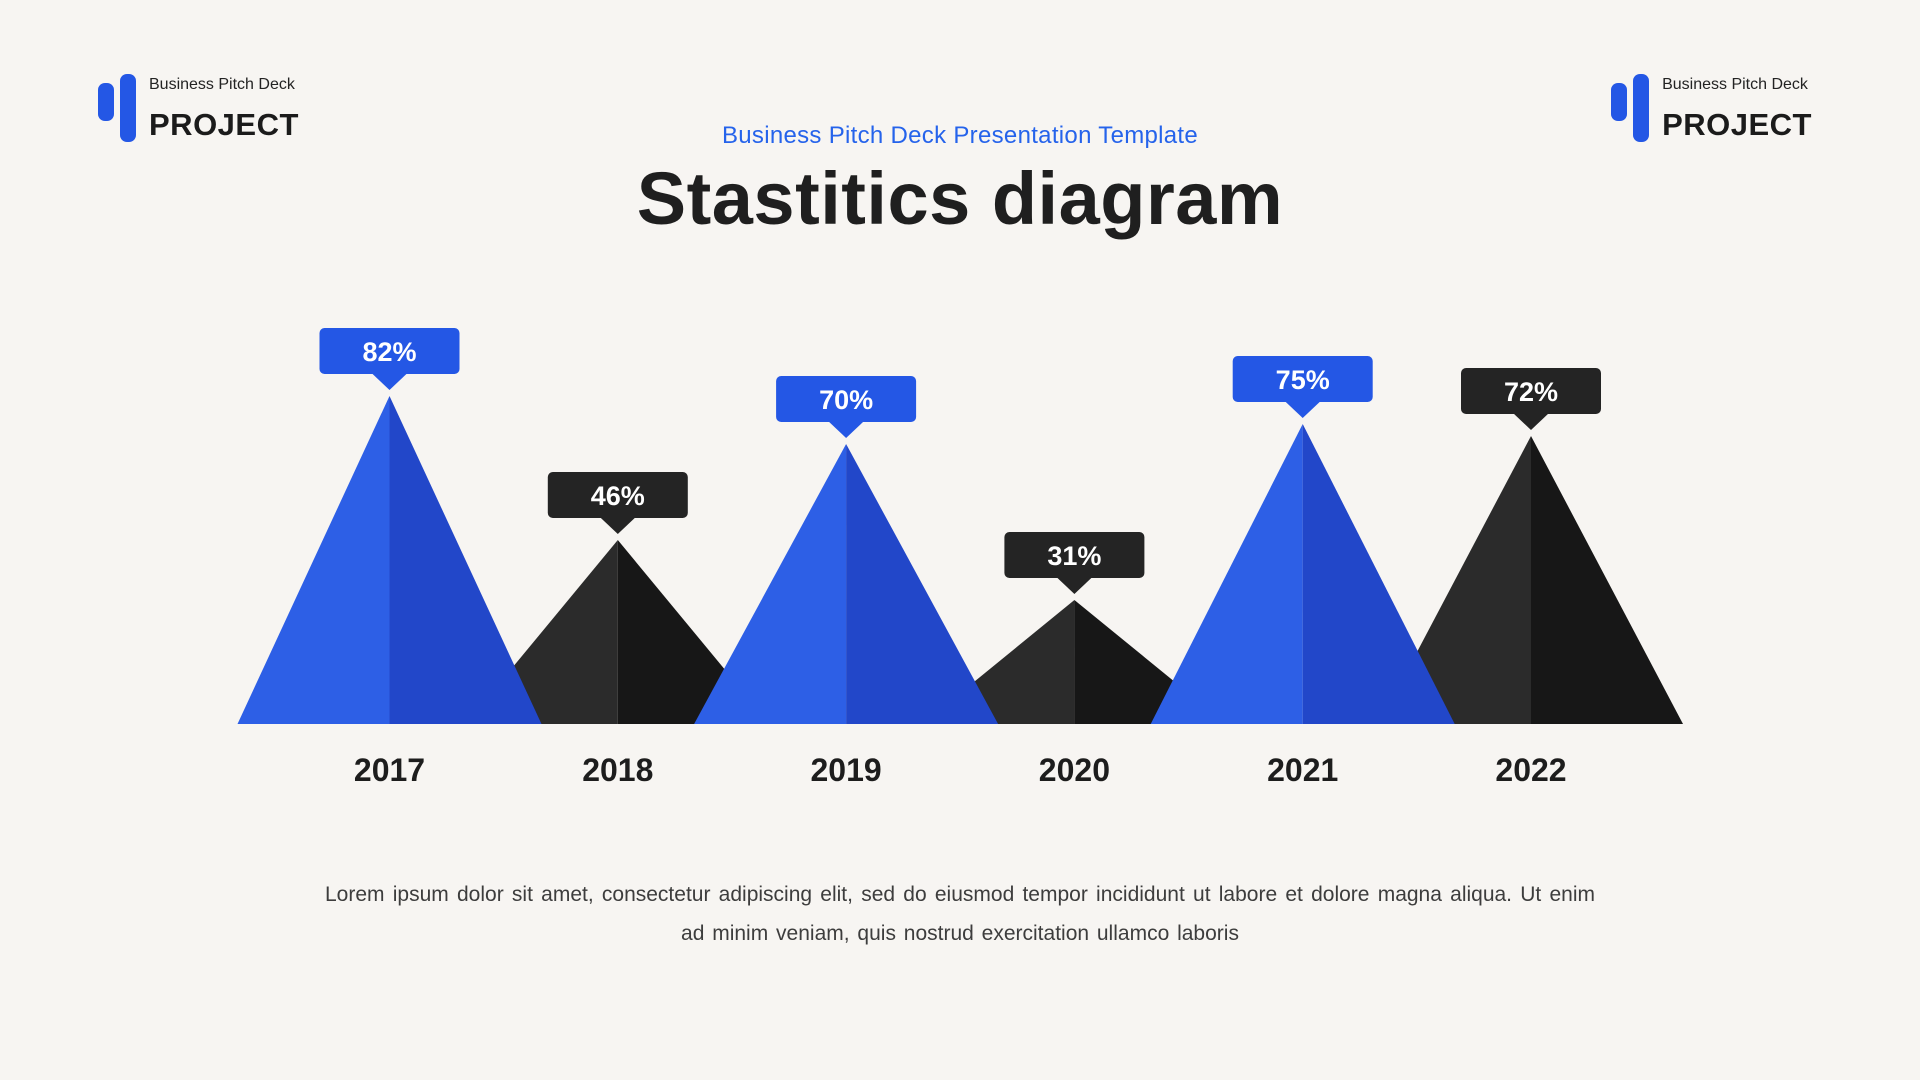 The image size is (1920, 1080). Describe the element at coordinates (1530, 770) in the screenshot. I see `year-label-2022: 2022` at that location.